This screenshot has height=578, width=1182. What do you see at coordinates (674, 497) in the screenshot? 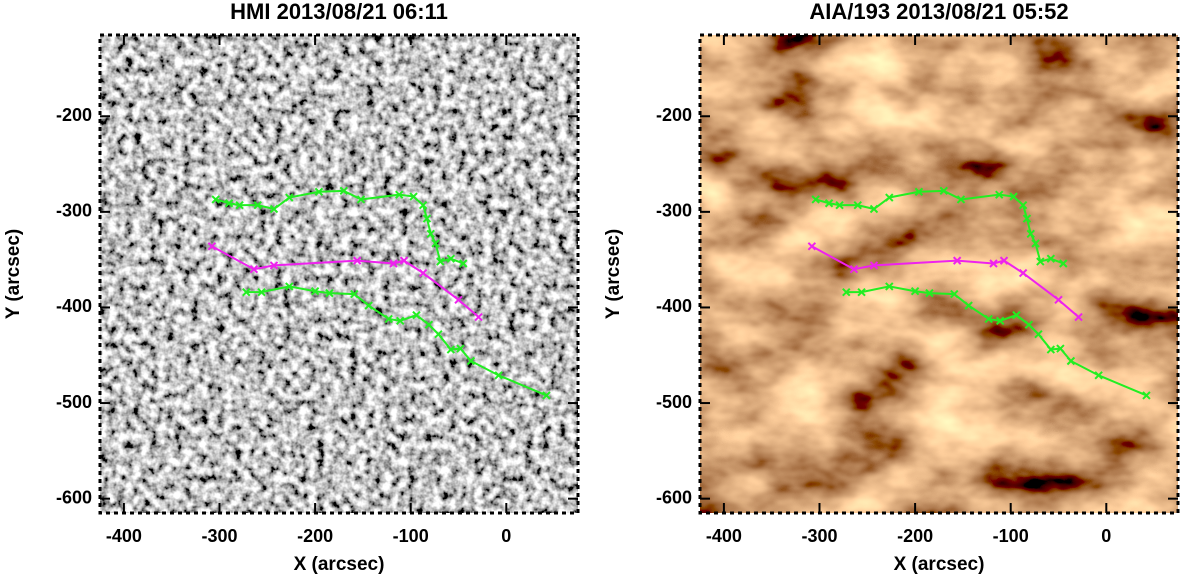
I see `y-tick-label: -600` at bounding box center [674, 497].